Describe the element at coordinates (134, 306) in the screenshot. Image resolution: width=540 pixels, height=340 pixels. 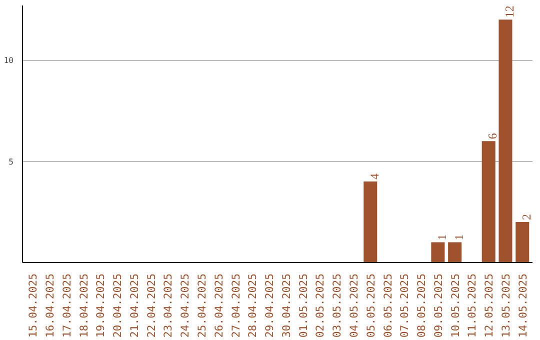
I see `x-tick-label: 21.04.2025` at that location.